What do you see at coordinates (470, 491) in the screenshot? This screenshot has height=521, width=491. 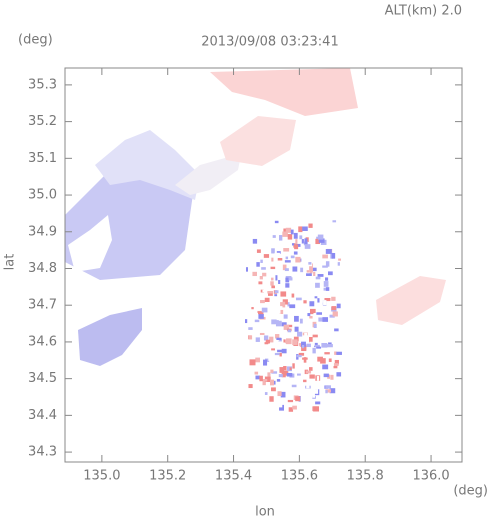 I see `x-unit: (deg)` at bounding box center [470, 491].